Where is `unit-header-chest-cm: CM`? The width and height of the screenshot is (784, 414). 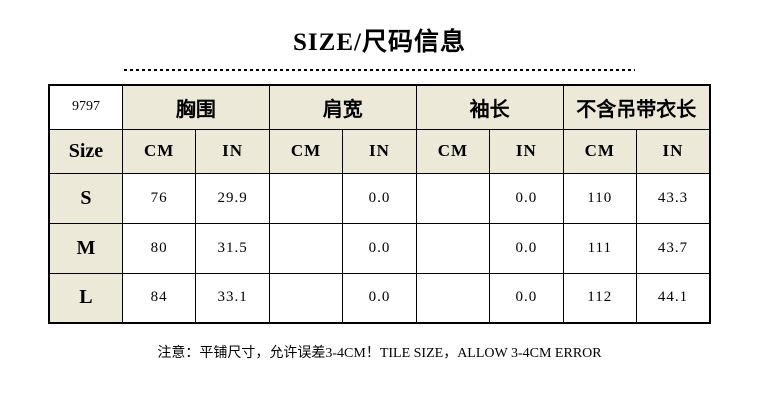 unit-header-chest-cm: CM is located at coordinates (159, 151).